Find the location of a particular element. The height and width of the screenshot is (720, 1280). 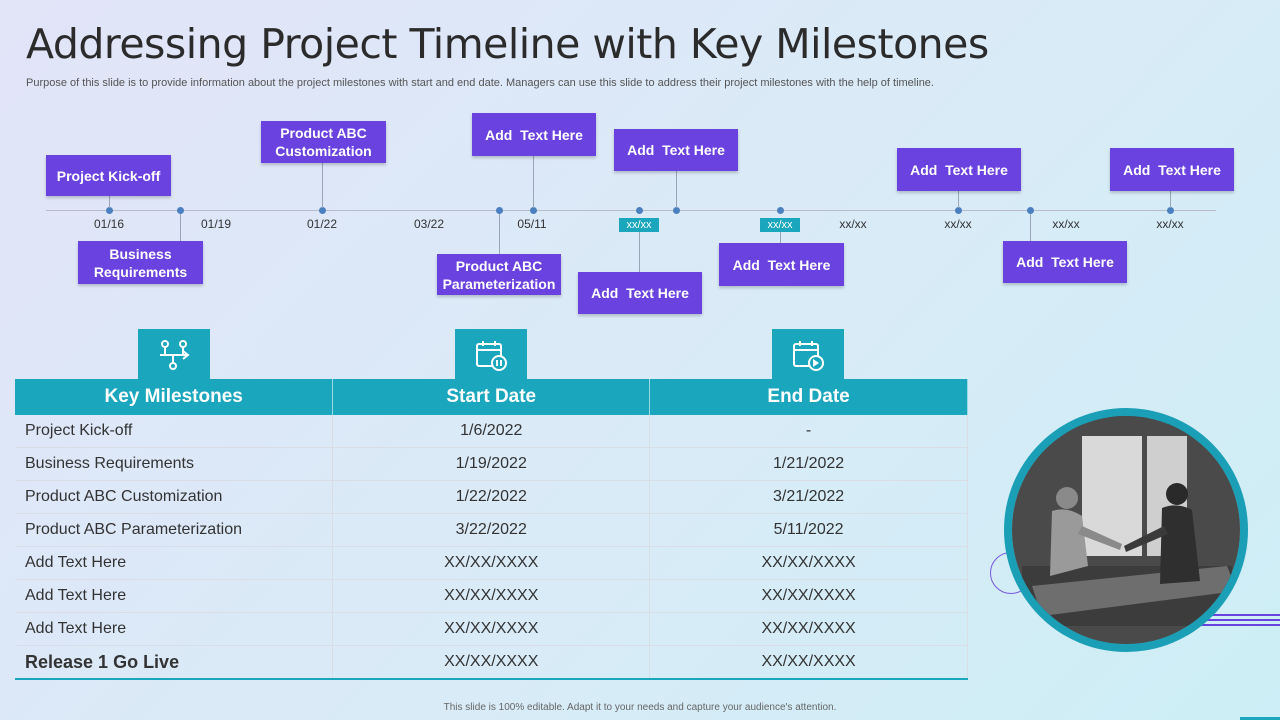

timeline-date-label: 01/19 is located at coordinates (216, 224).